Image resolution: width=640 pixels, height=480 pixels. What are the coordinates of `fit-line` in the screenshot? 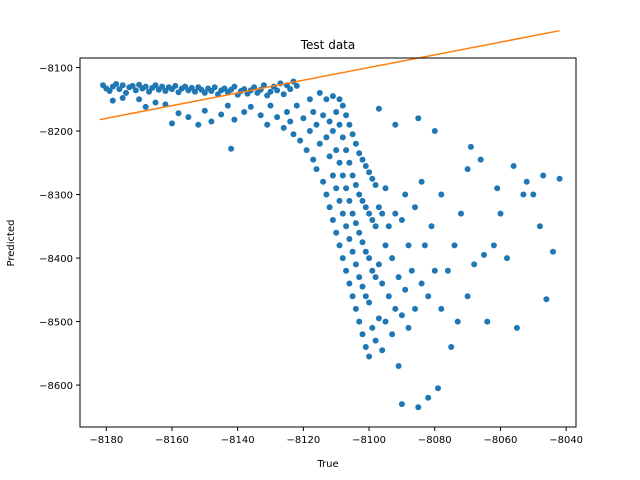 It's located at (329, 75).